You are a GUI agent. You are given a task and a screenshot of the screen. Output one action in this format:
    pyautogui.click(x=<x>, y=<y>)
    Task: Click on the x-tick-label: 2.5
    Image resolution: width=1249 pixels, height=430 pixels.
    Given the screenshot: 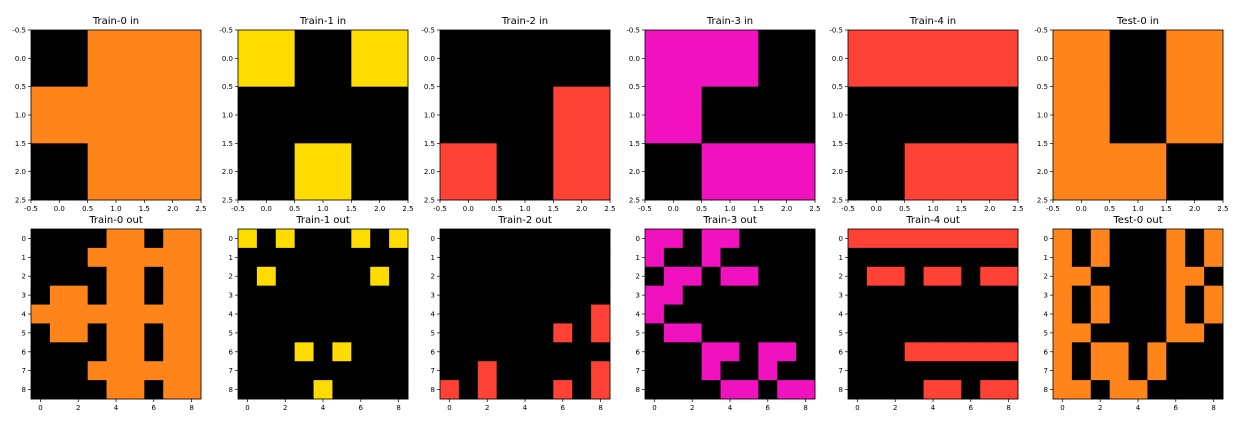 What is the action you would take?
    pyautogui.click(x=814, y=209)
    